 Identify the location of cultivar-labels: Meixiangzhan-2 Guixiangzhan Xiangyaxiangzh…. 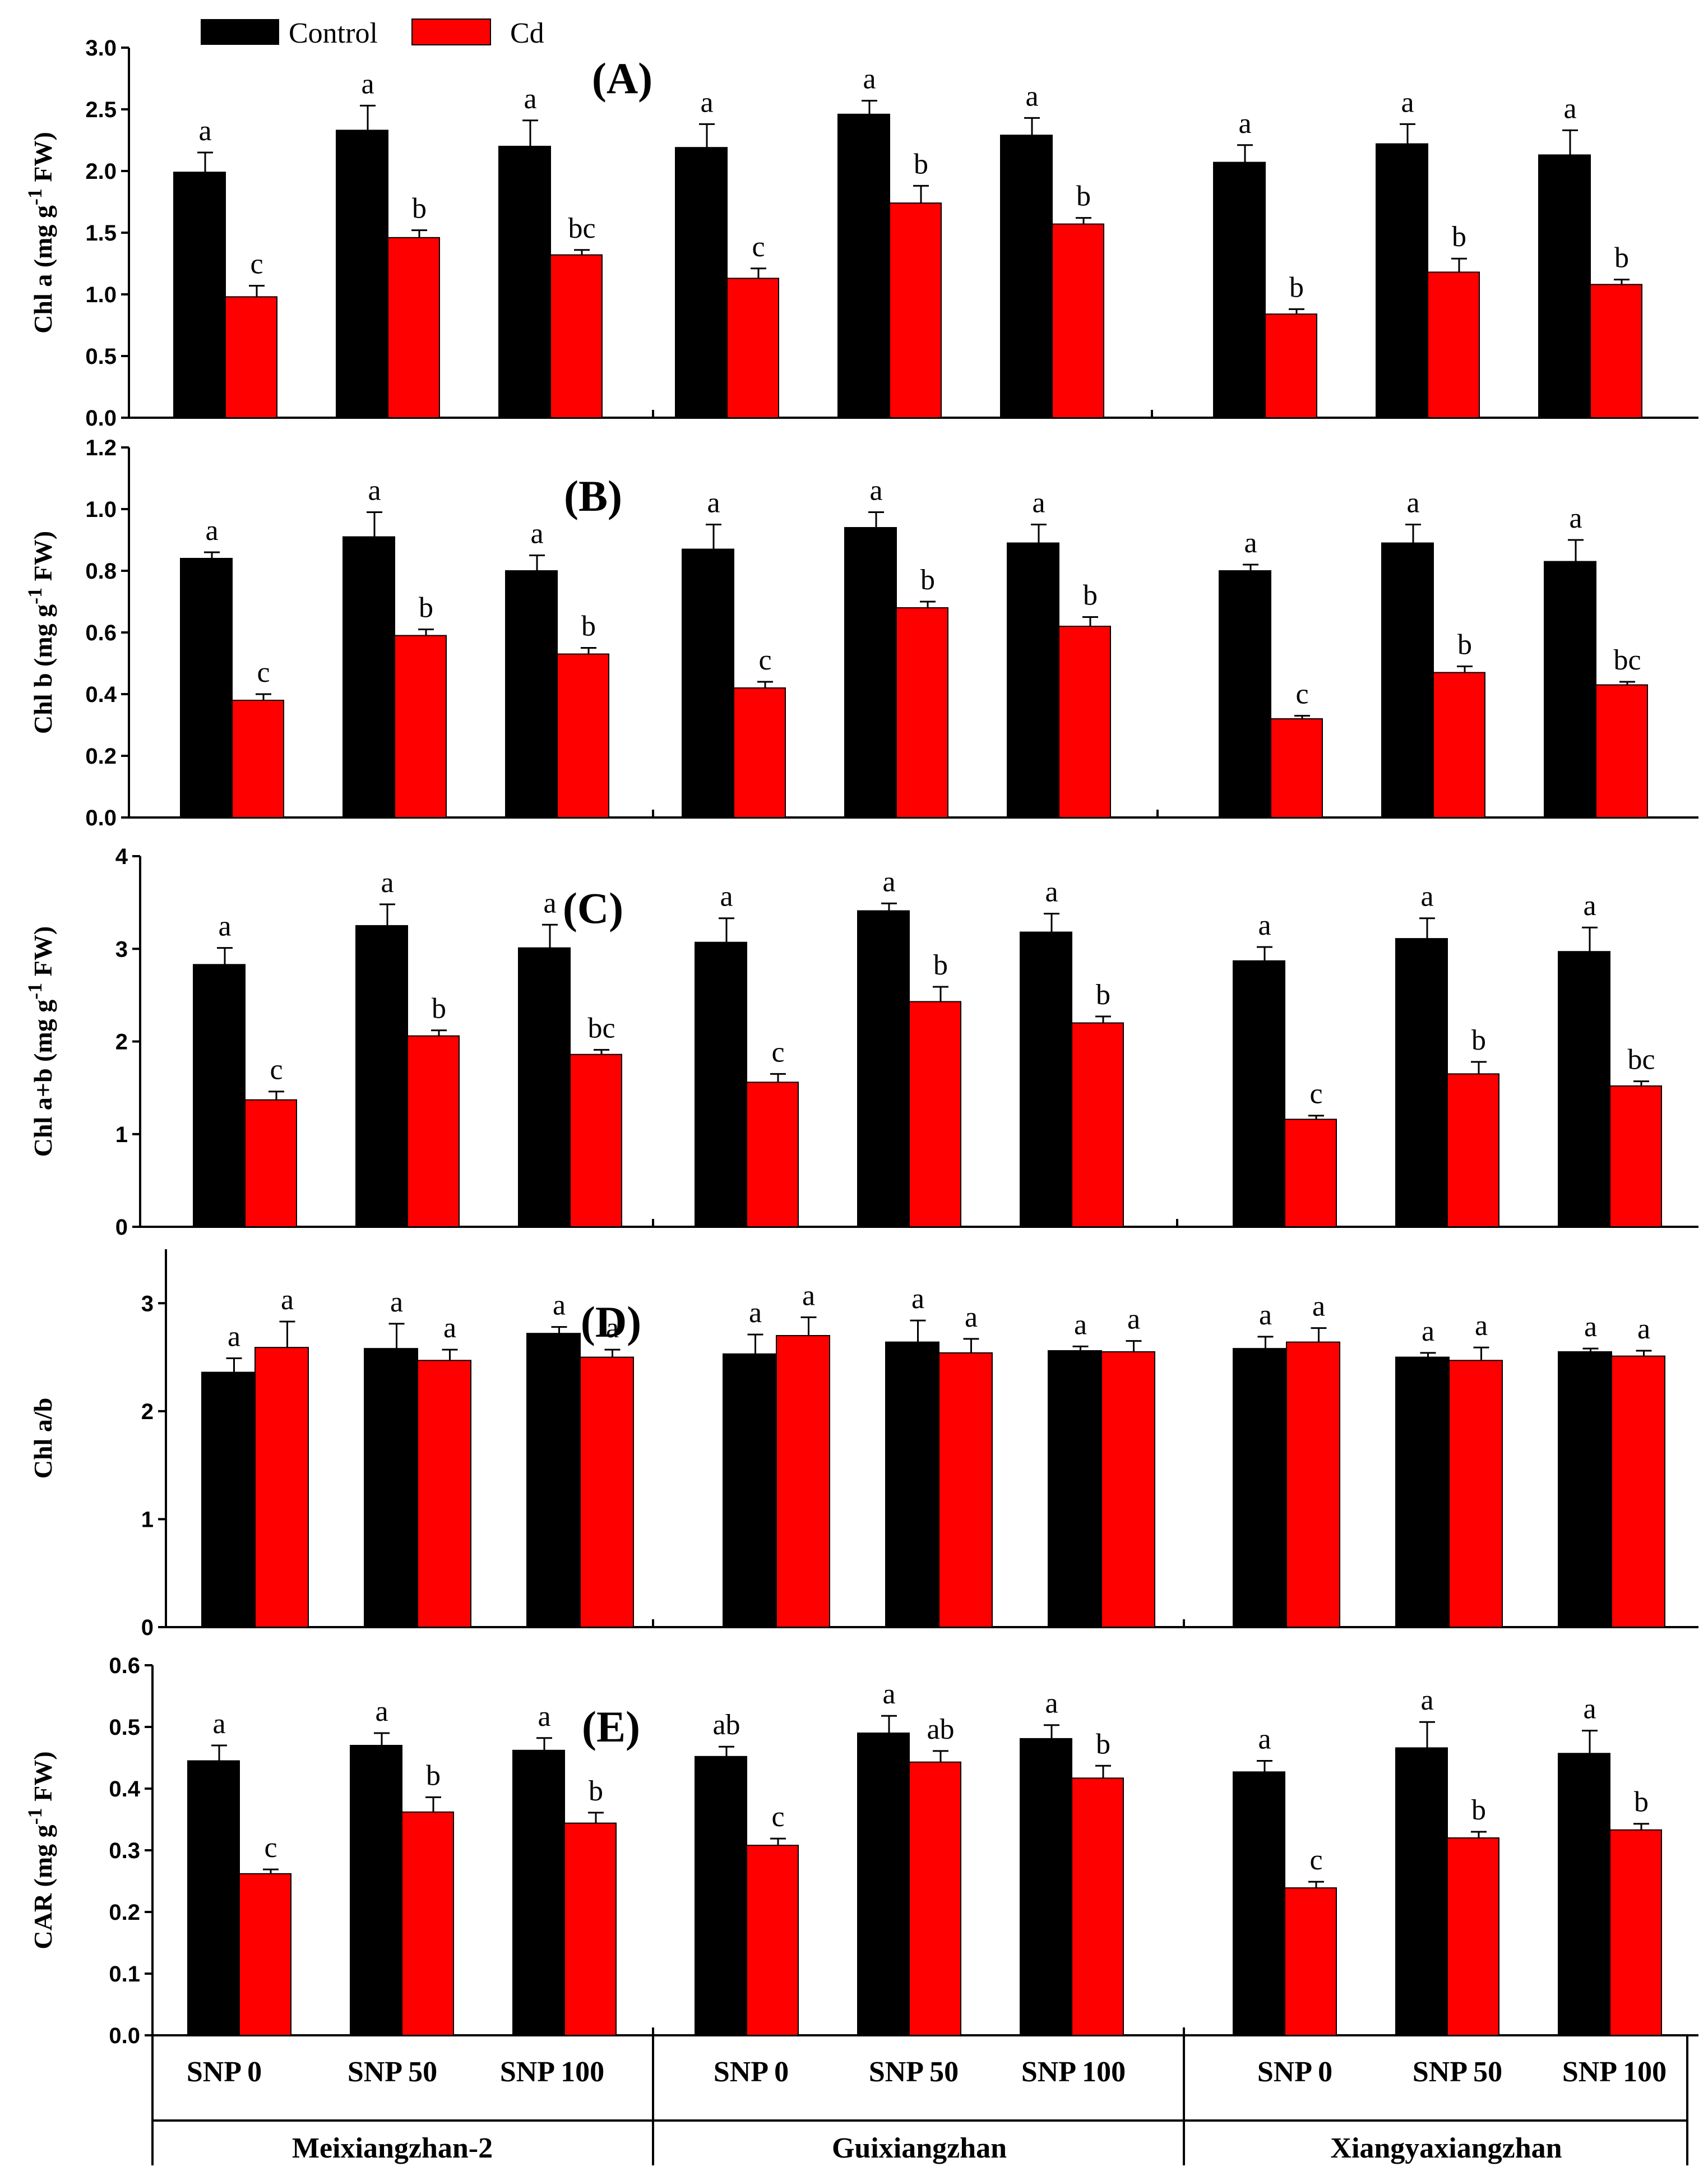
(927, 2148).